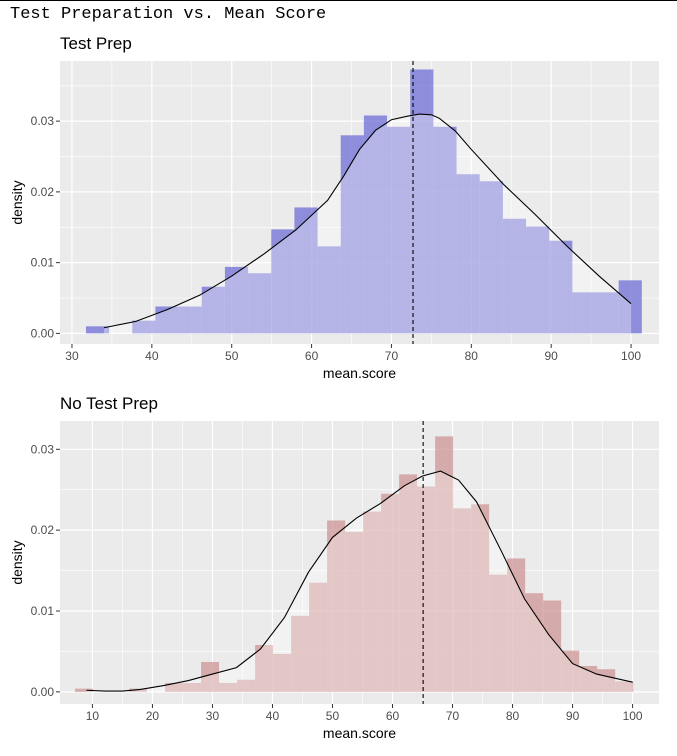 Image resolution: width=677 pixels, height=756 pixels. What do you see at coordinates (93, 716) in the screenshot?
I see `x-tick-label: 10` at bounding box center [93, 716].